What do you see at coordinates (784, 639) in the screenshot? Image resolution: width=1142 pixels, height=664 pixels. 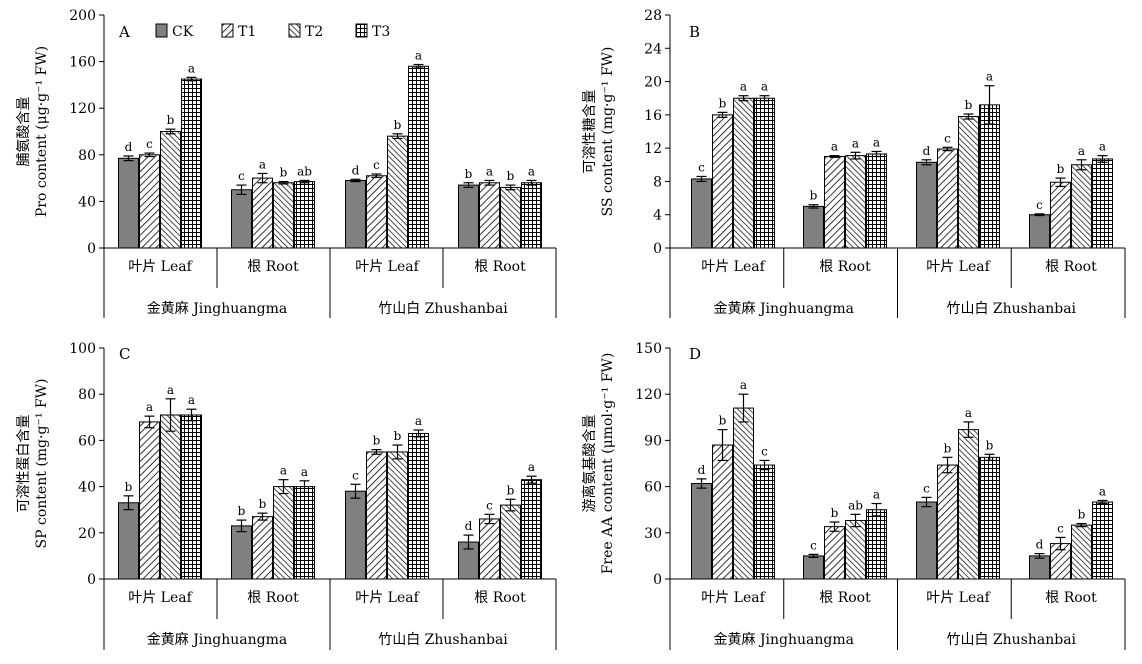 I see `variety-label: 金黄麻 Jinghuangma` at bounding box center [784, 639].